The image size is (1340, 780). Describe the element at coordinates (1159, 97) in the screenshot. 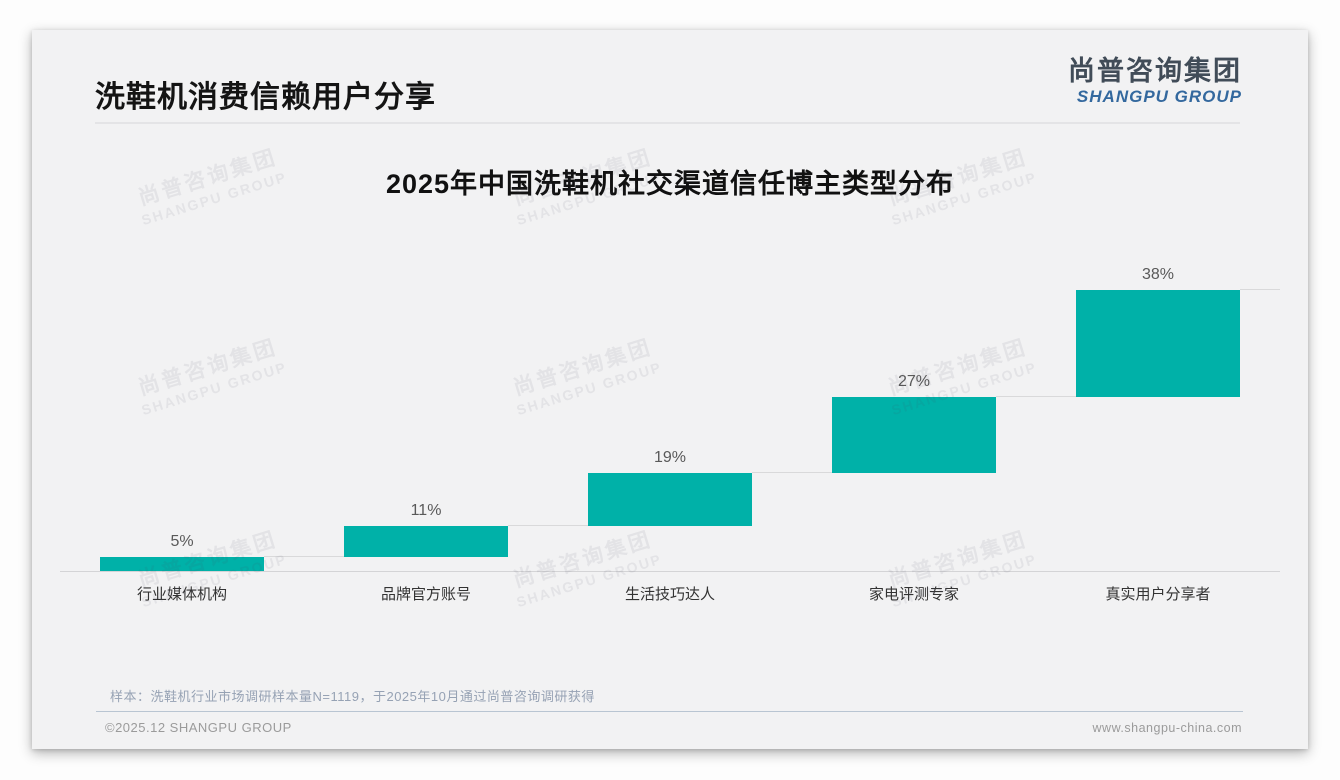

I see `logo-english-text: SHANGPU GROUP` at that location.